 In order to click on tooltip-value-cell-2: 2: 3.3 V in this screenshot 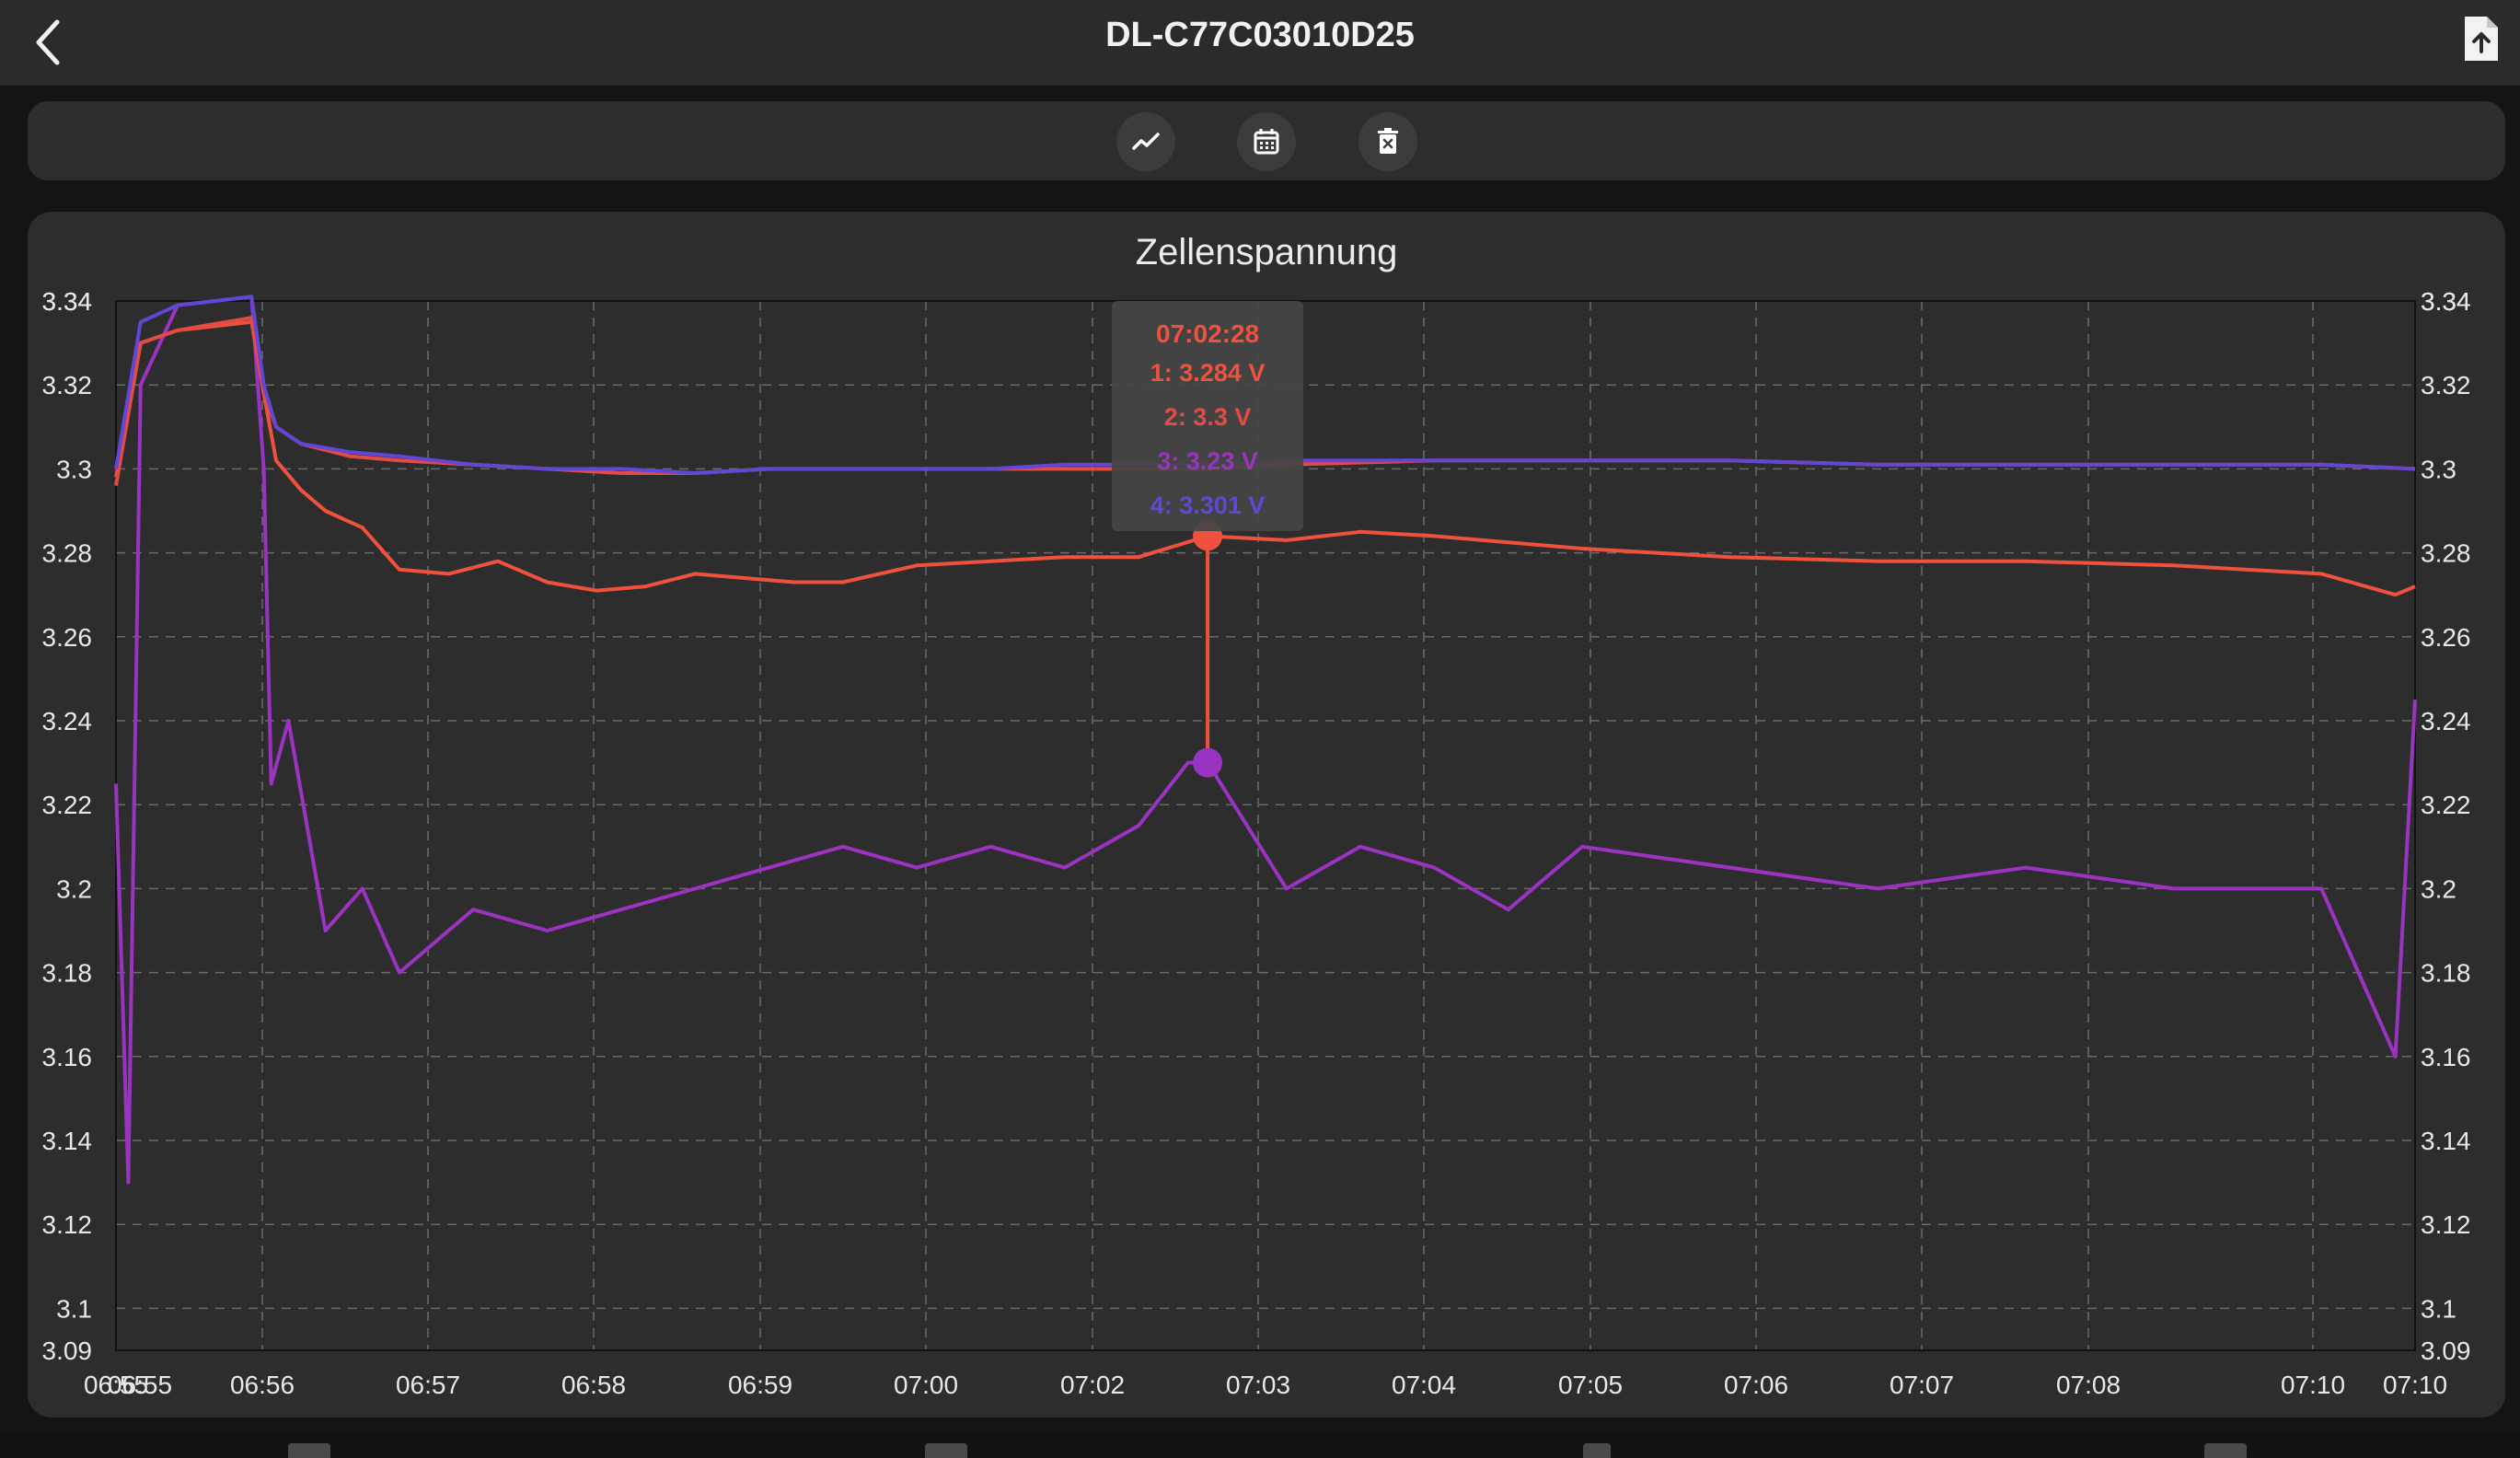, I will do `click(1208, 417)`.